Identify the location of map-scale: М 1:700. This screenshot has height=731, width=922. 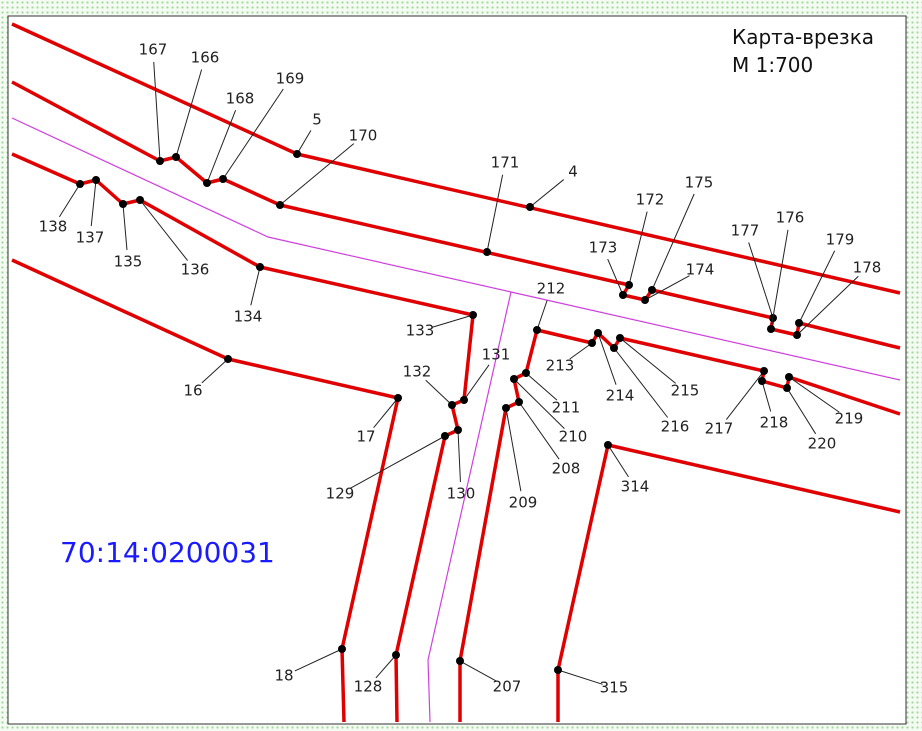
(772, 65).